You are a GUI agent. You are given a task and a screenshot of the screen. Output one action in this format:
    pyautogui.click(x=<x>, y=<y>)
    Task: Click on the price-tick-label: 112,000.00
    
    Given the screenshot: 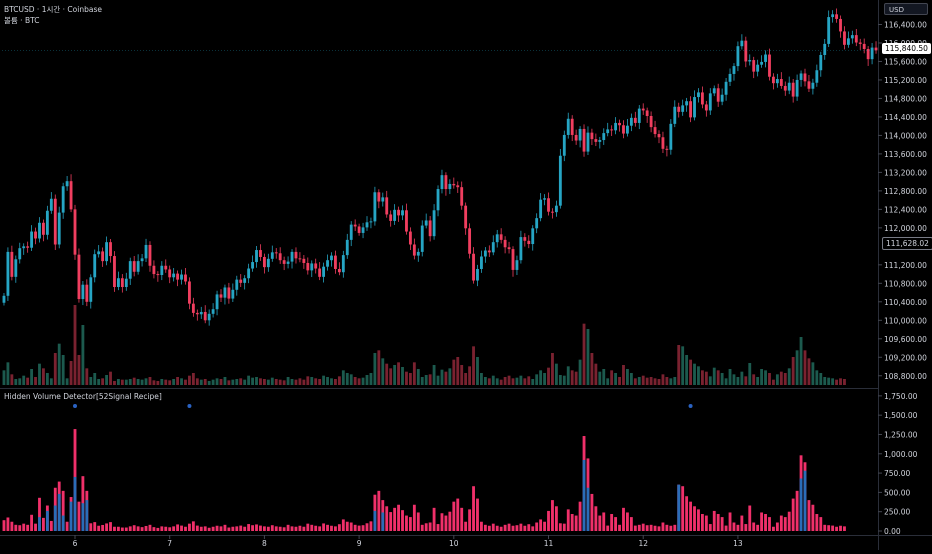 What is the action you would take?
    pyautogui.click(x=905, y=228)
    